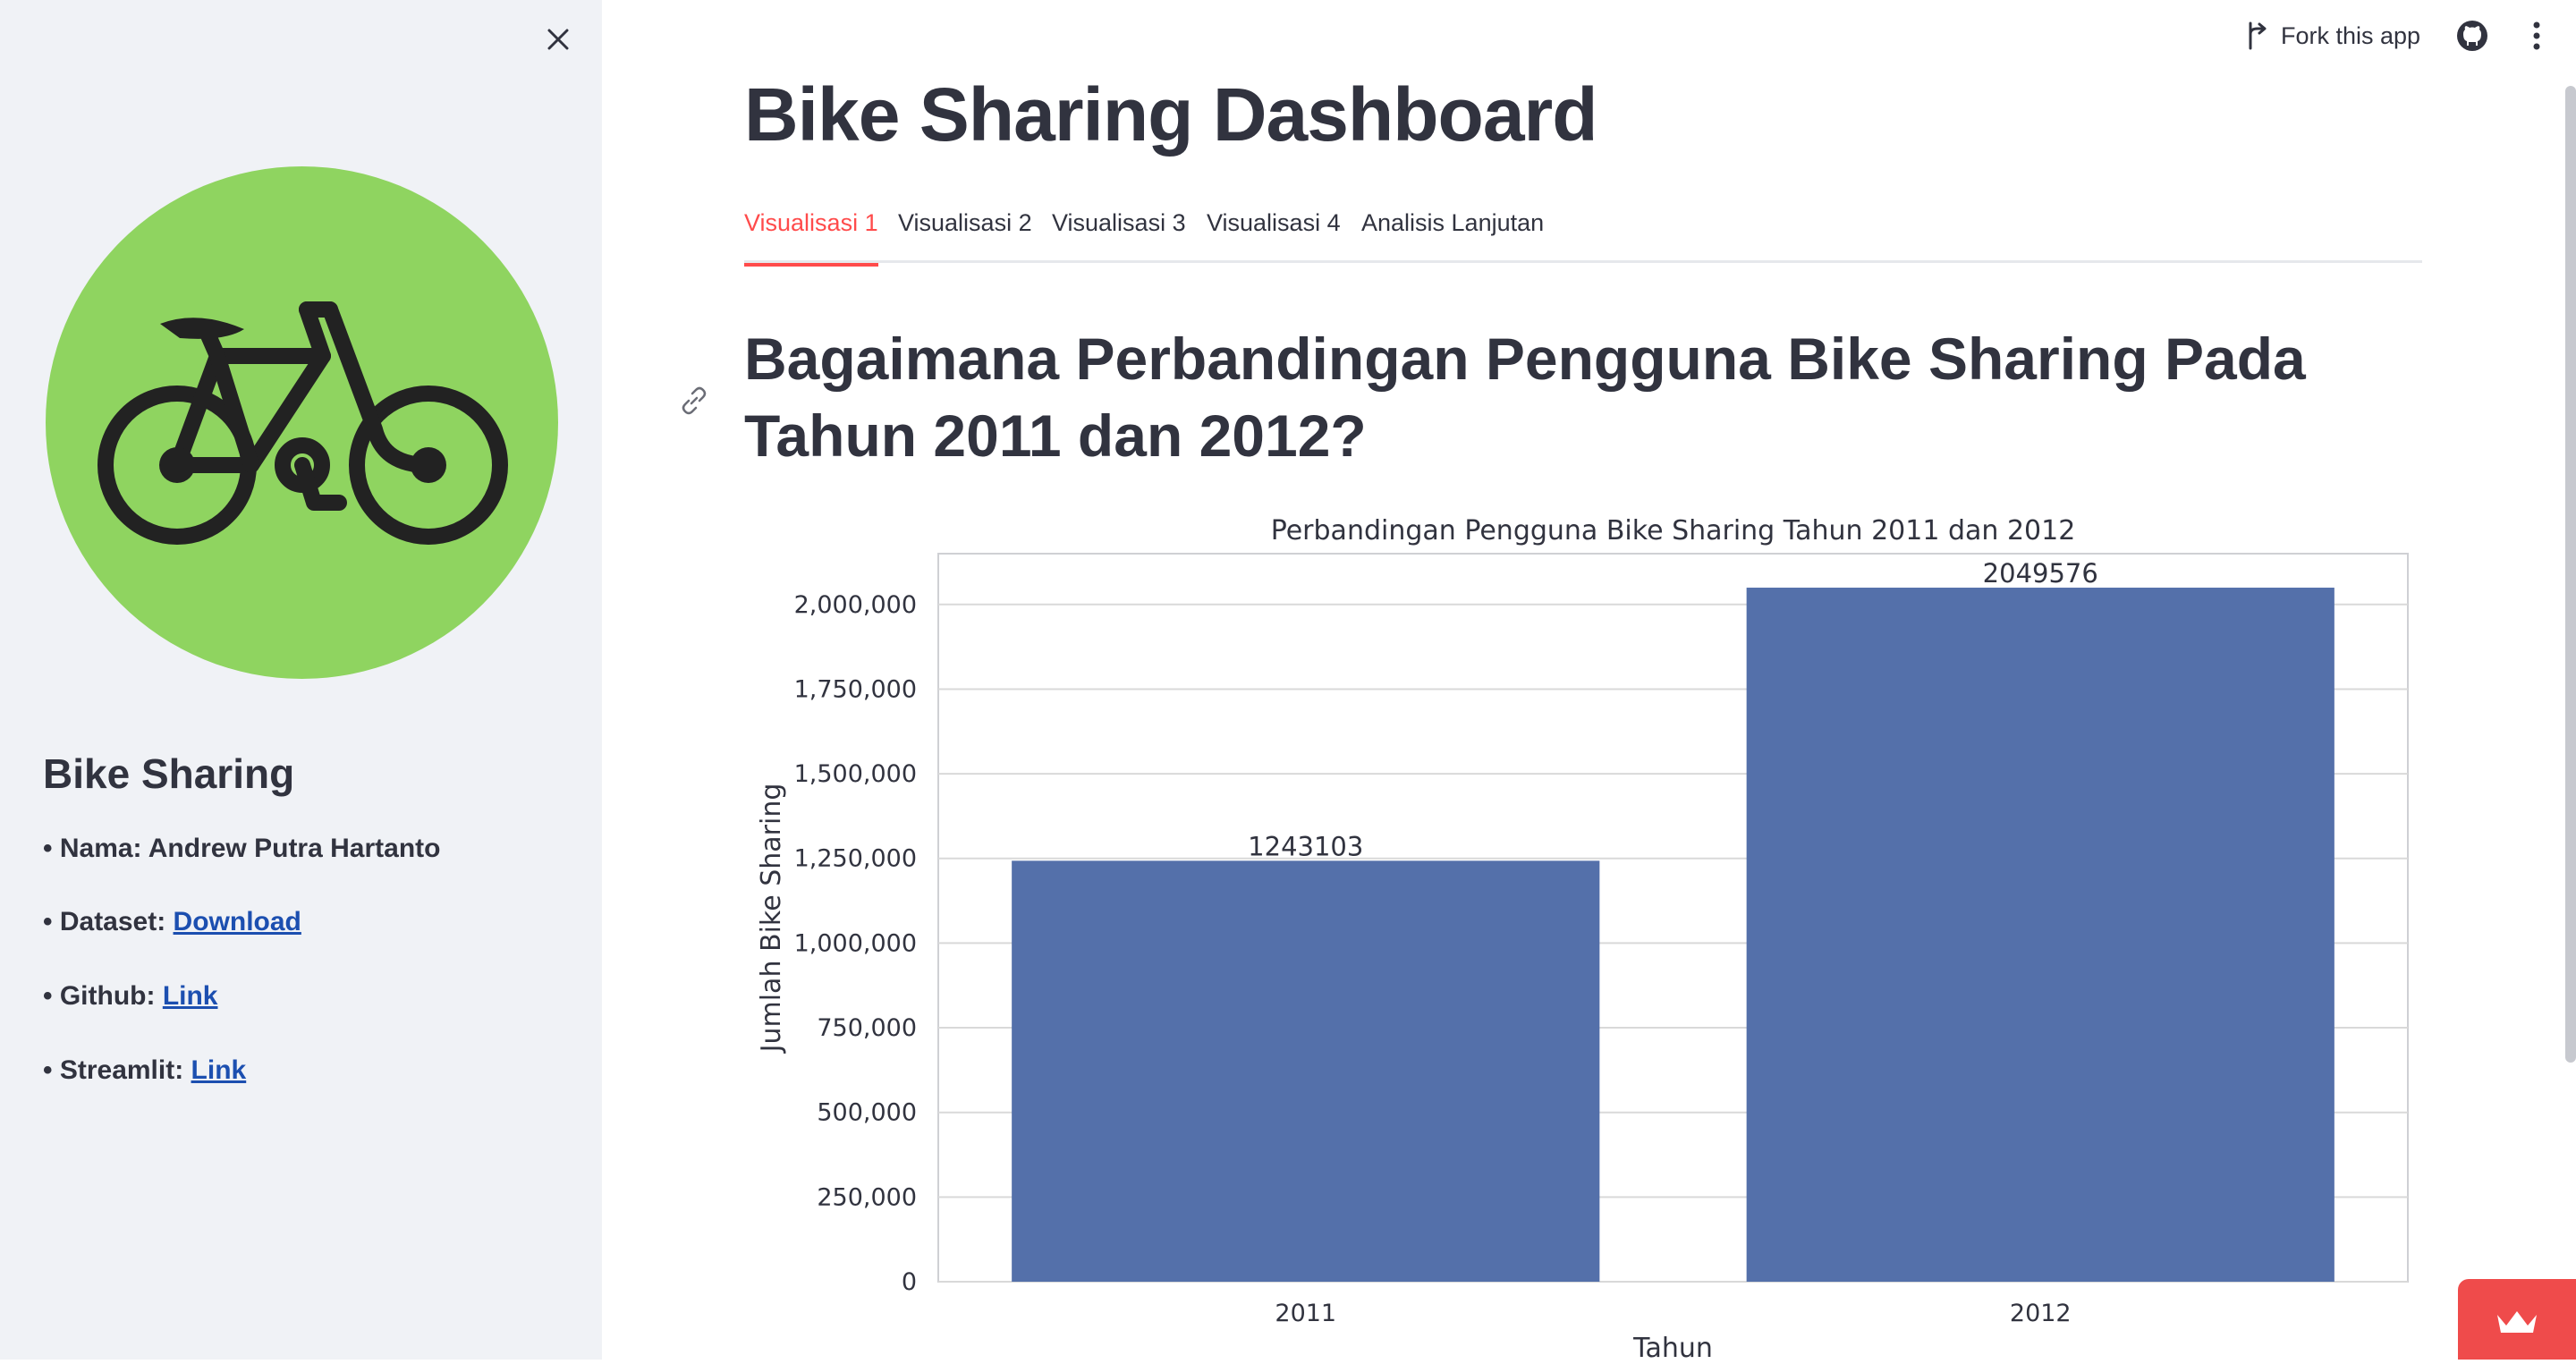 This screenshot has height=1364, width=2576. Describe the element at coordinates (190, 996) in the screenshot. I see `github-link: Link` at that location.